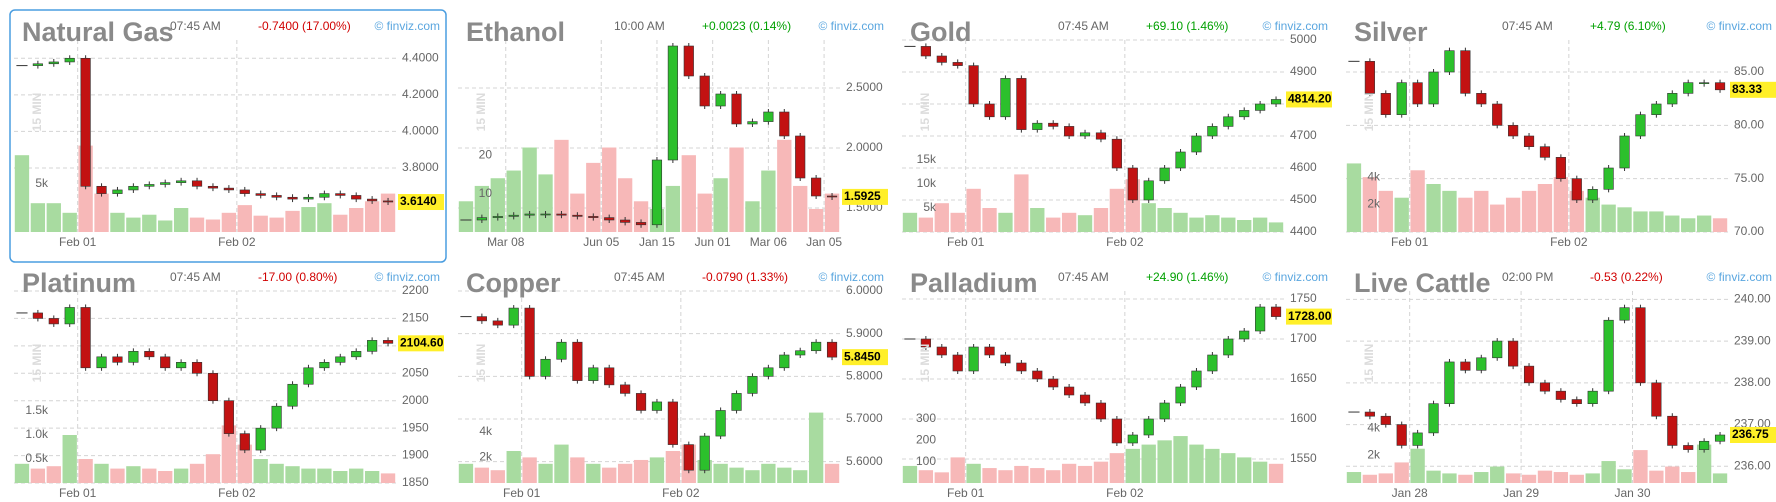 Image resolution: width=1776 pixels, height=502 pixels. Describe the element at coordinates (1527, 26) in the screenshot. I see `time: 07:45 AM` at that location.